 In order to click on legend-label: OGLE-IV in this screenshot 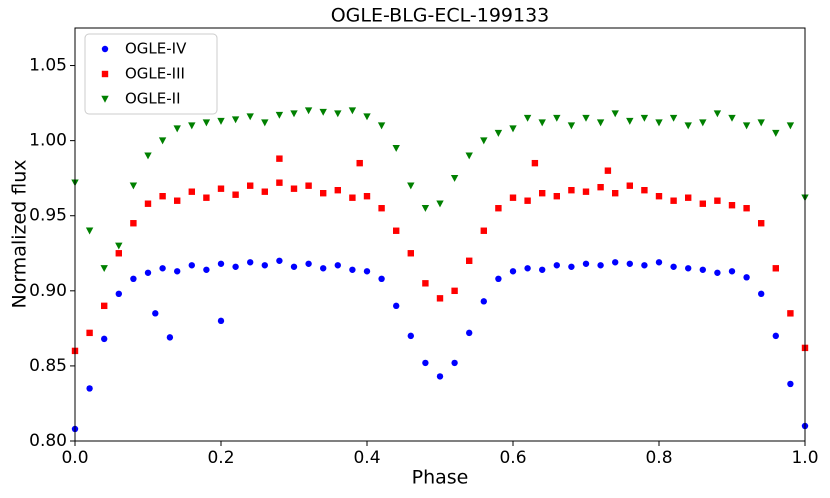, I will do `click(156, 49)`.